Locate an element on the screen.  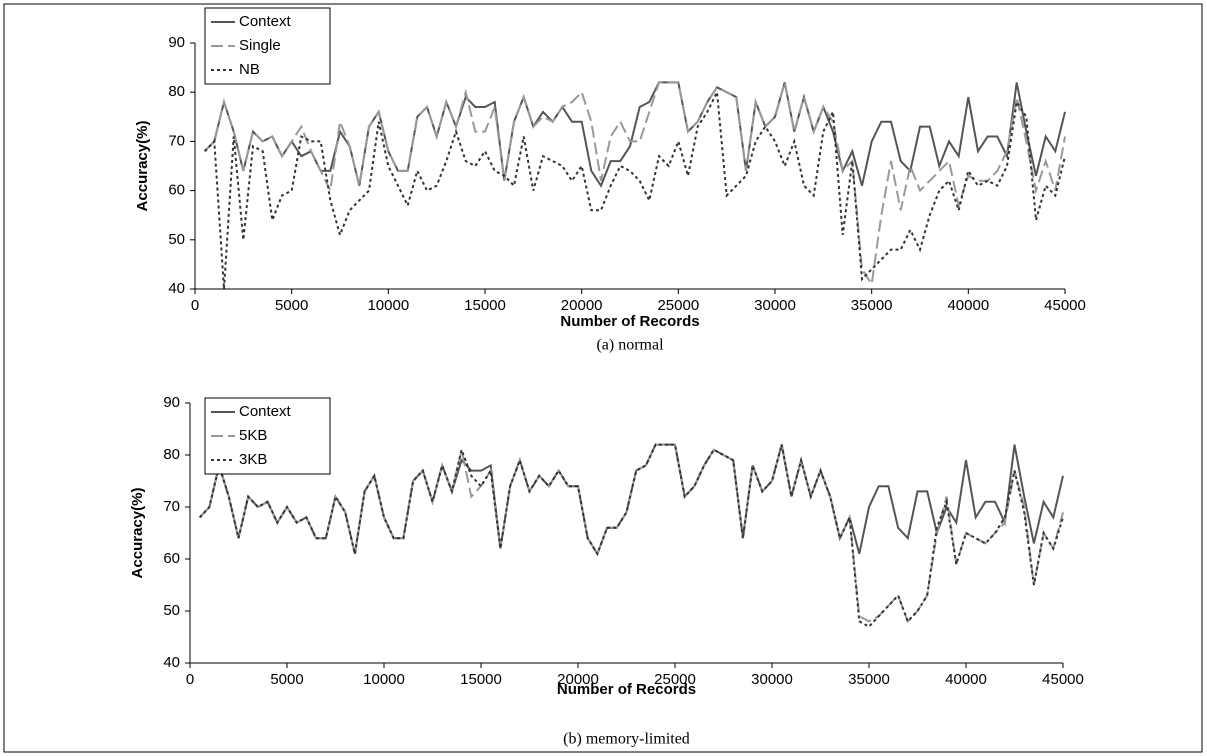
legend-label: 5KB is located at coordinates (253, 435).